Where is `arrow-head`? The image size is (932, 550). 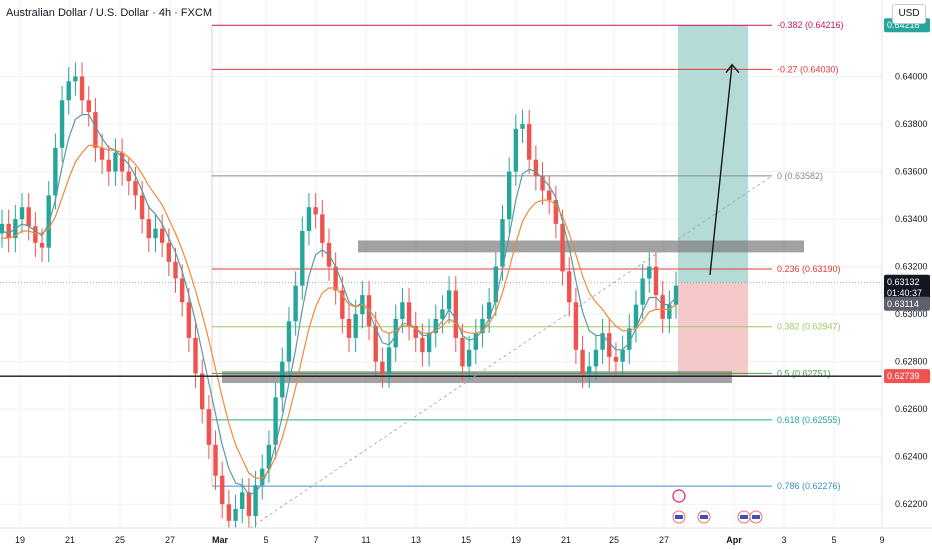 arrow-head is located at coordinates (732, 68).